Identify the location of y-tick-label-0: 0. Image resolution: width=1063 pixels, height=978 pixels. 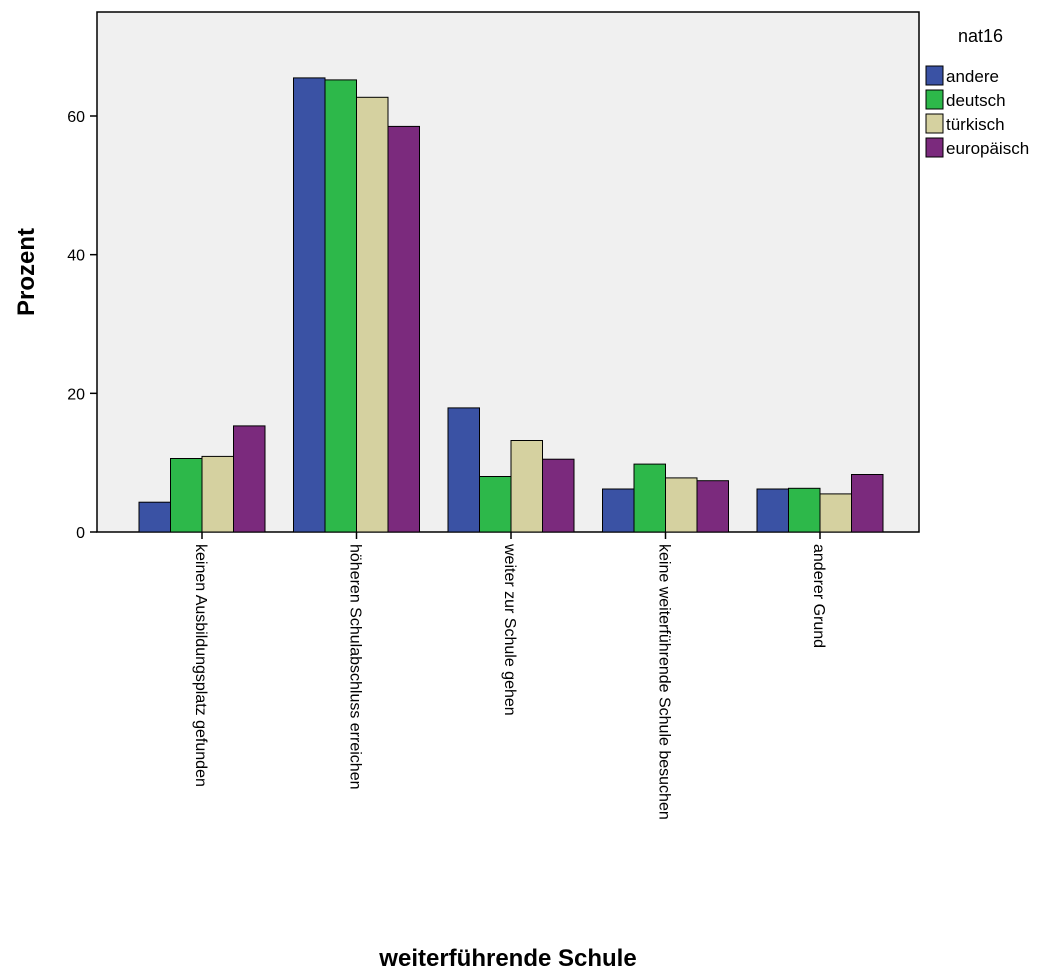
(80, 533).